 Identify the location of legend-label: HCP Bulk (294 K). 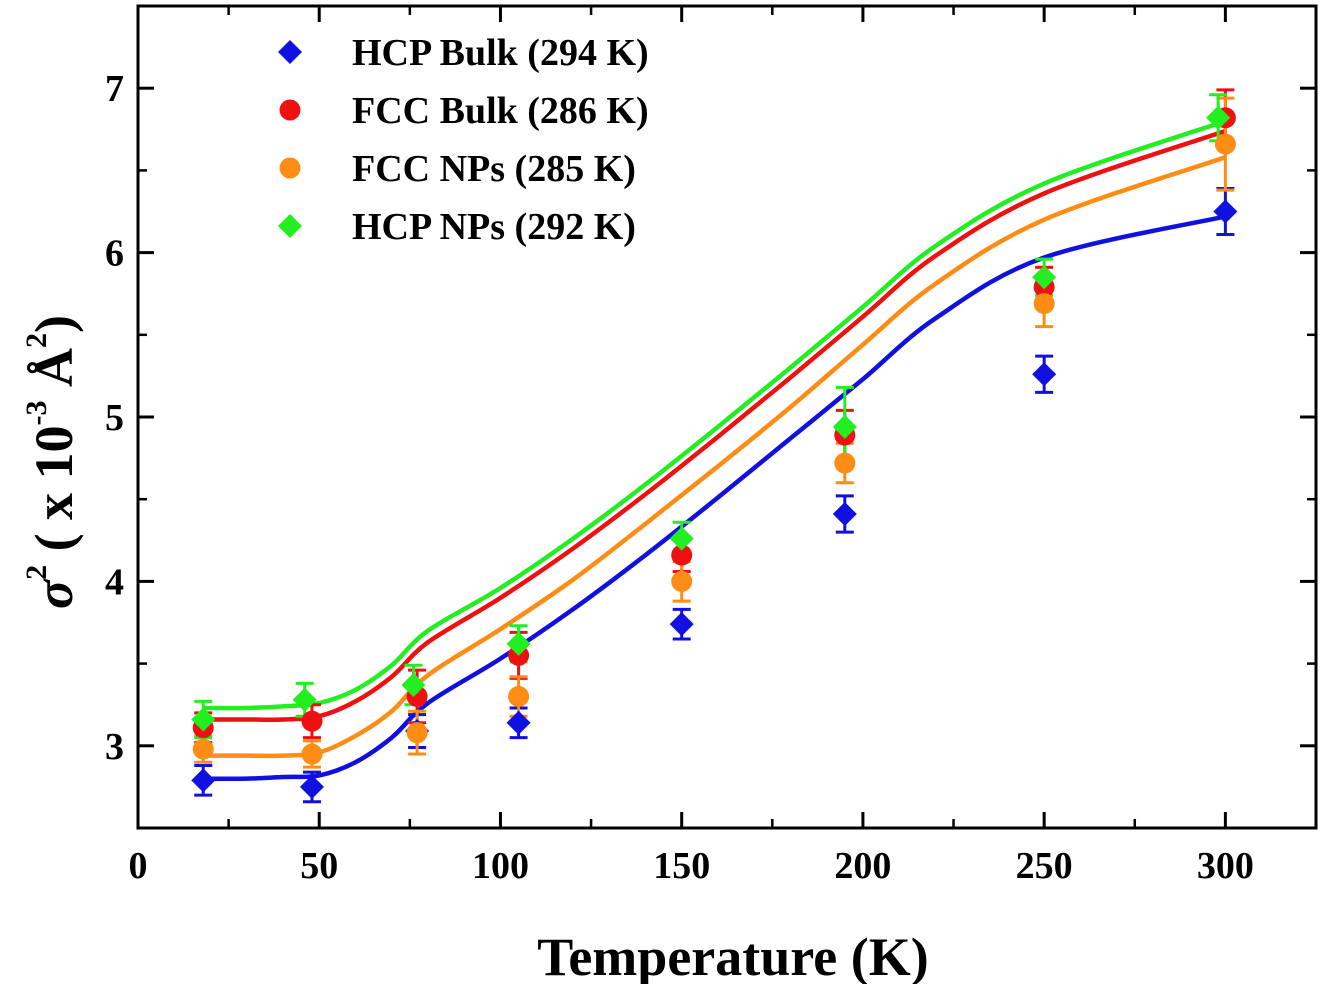
(500, 53).